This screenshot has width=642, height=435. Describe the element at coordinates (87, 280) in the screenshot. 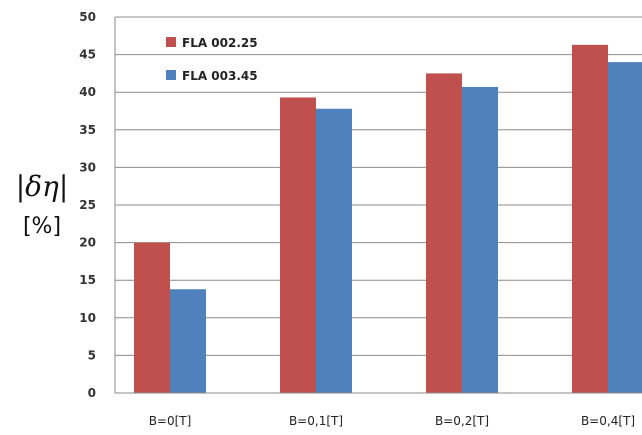

I see `y-tick-label: 15` at that location.